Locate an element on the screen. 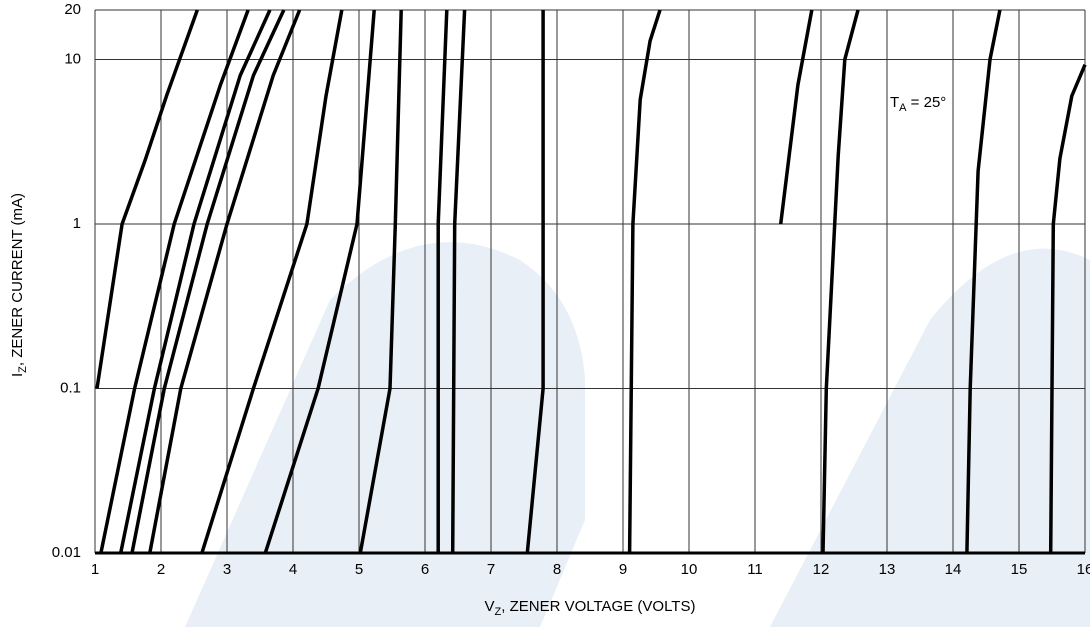 Image resolution: width=1090 pixels, height=632 pixels. annotation: TA = 25° is located at coordinates (918, 104).